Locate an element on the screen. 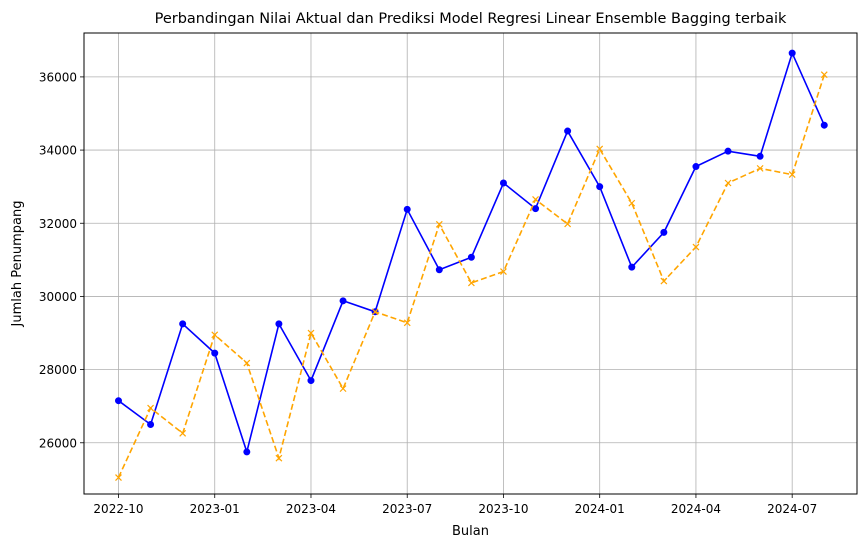 The width and height of the screenshot is (868, 547). y-tick-label: 30000 is located at coordinates (58, 297).